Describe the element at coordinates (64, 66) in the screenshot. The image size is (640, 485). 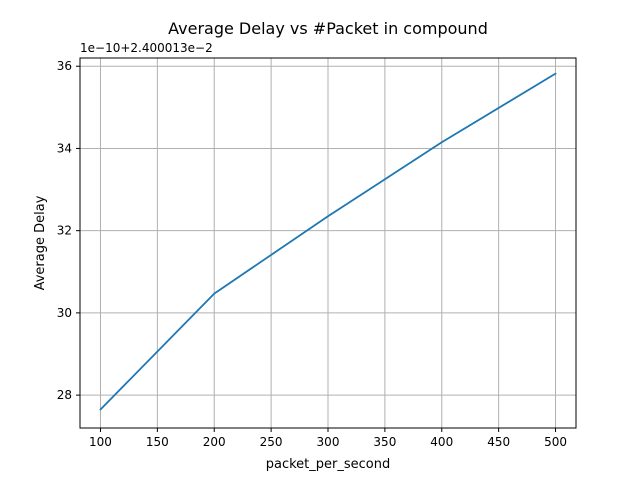
I see `y-tick-label: 36` at that location.